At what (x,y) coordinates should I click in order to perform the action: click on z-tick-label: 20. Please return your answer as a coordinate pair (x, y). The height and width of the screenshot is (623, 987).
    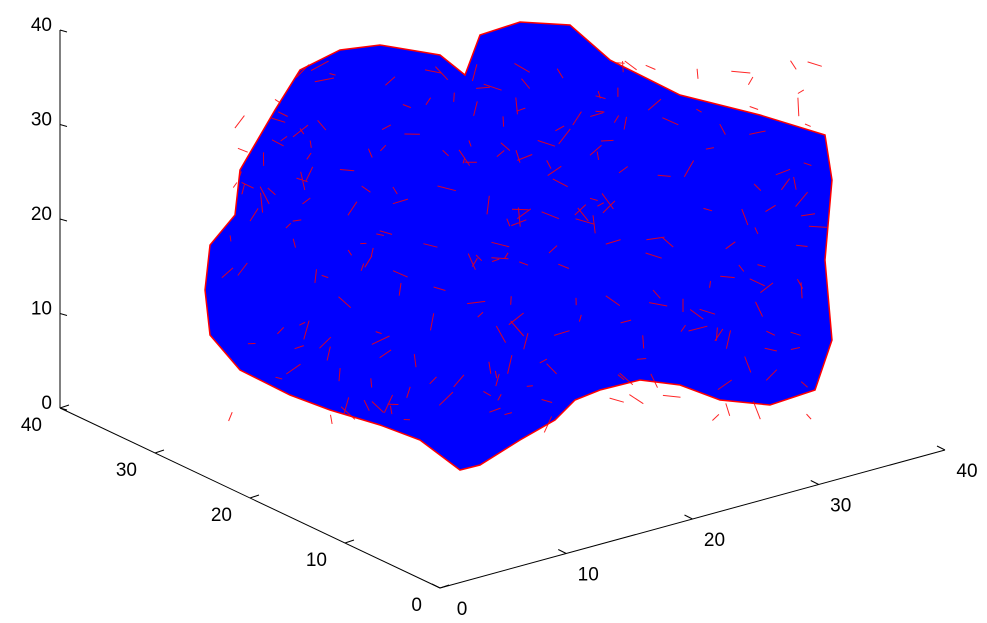
    Looking at the image, I should click on (41, 214).